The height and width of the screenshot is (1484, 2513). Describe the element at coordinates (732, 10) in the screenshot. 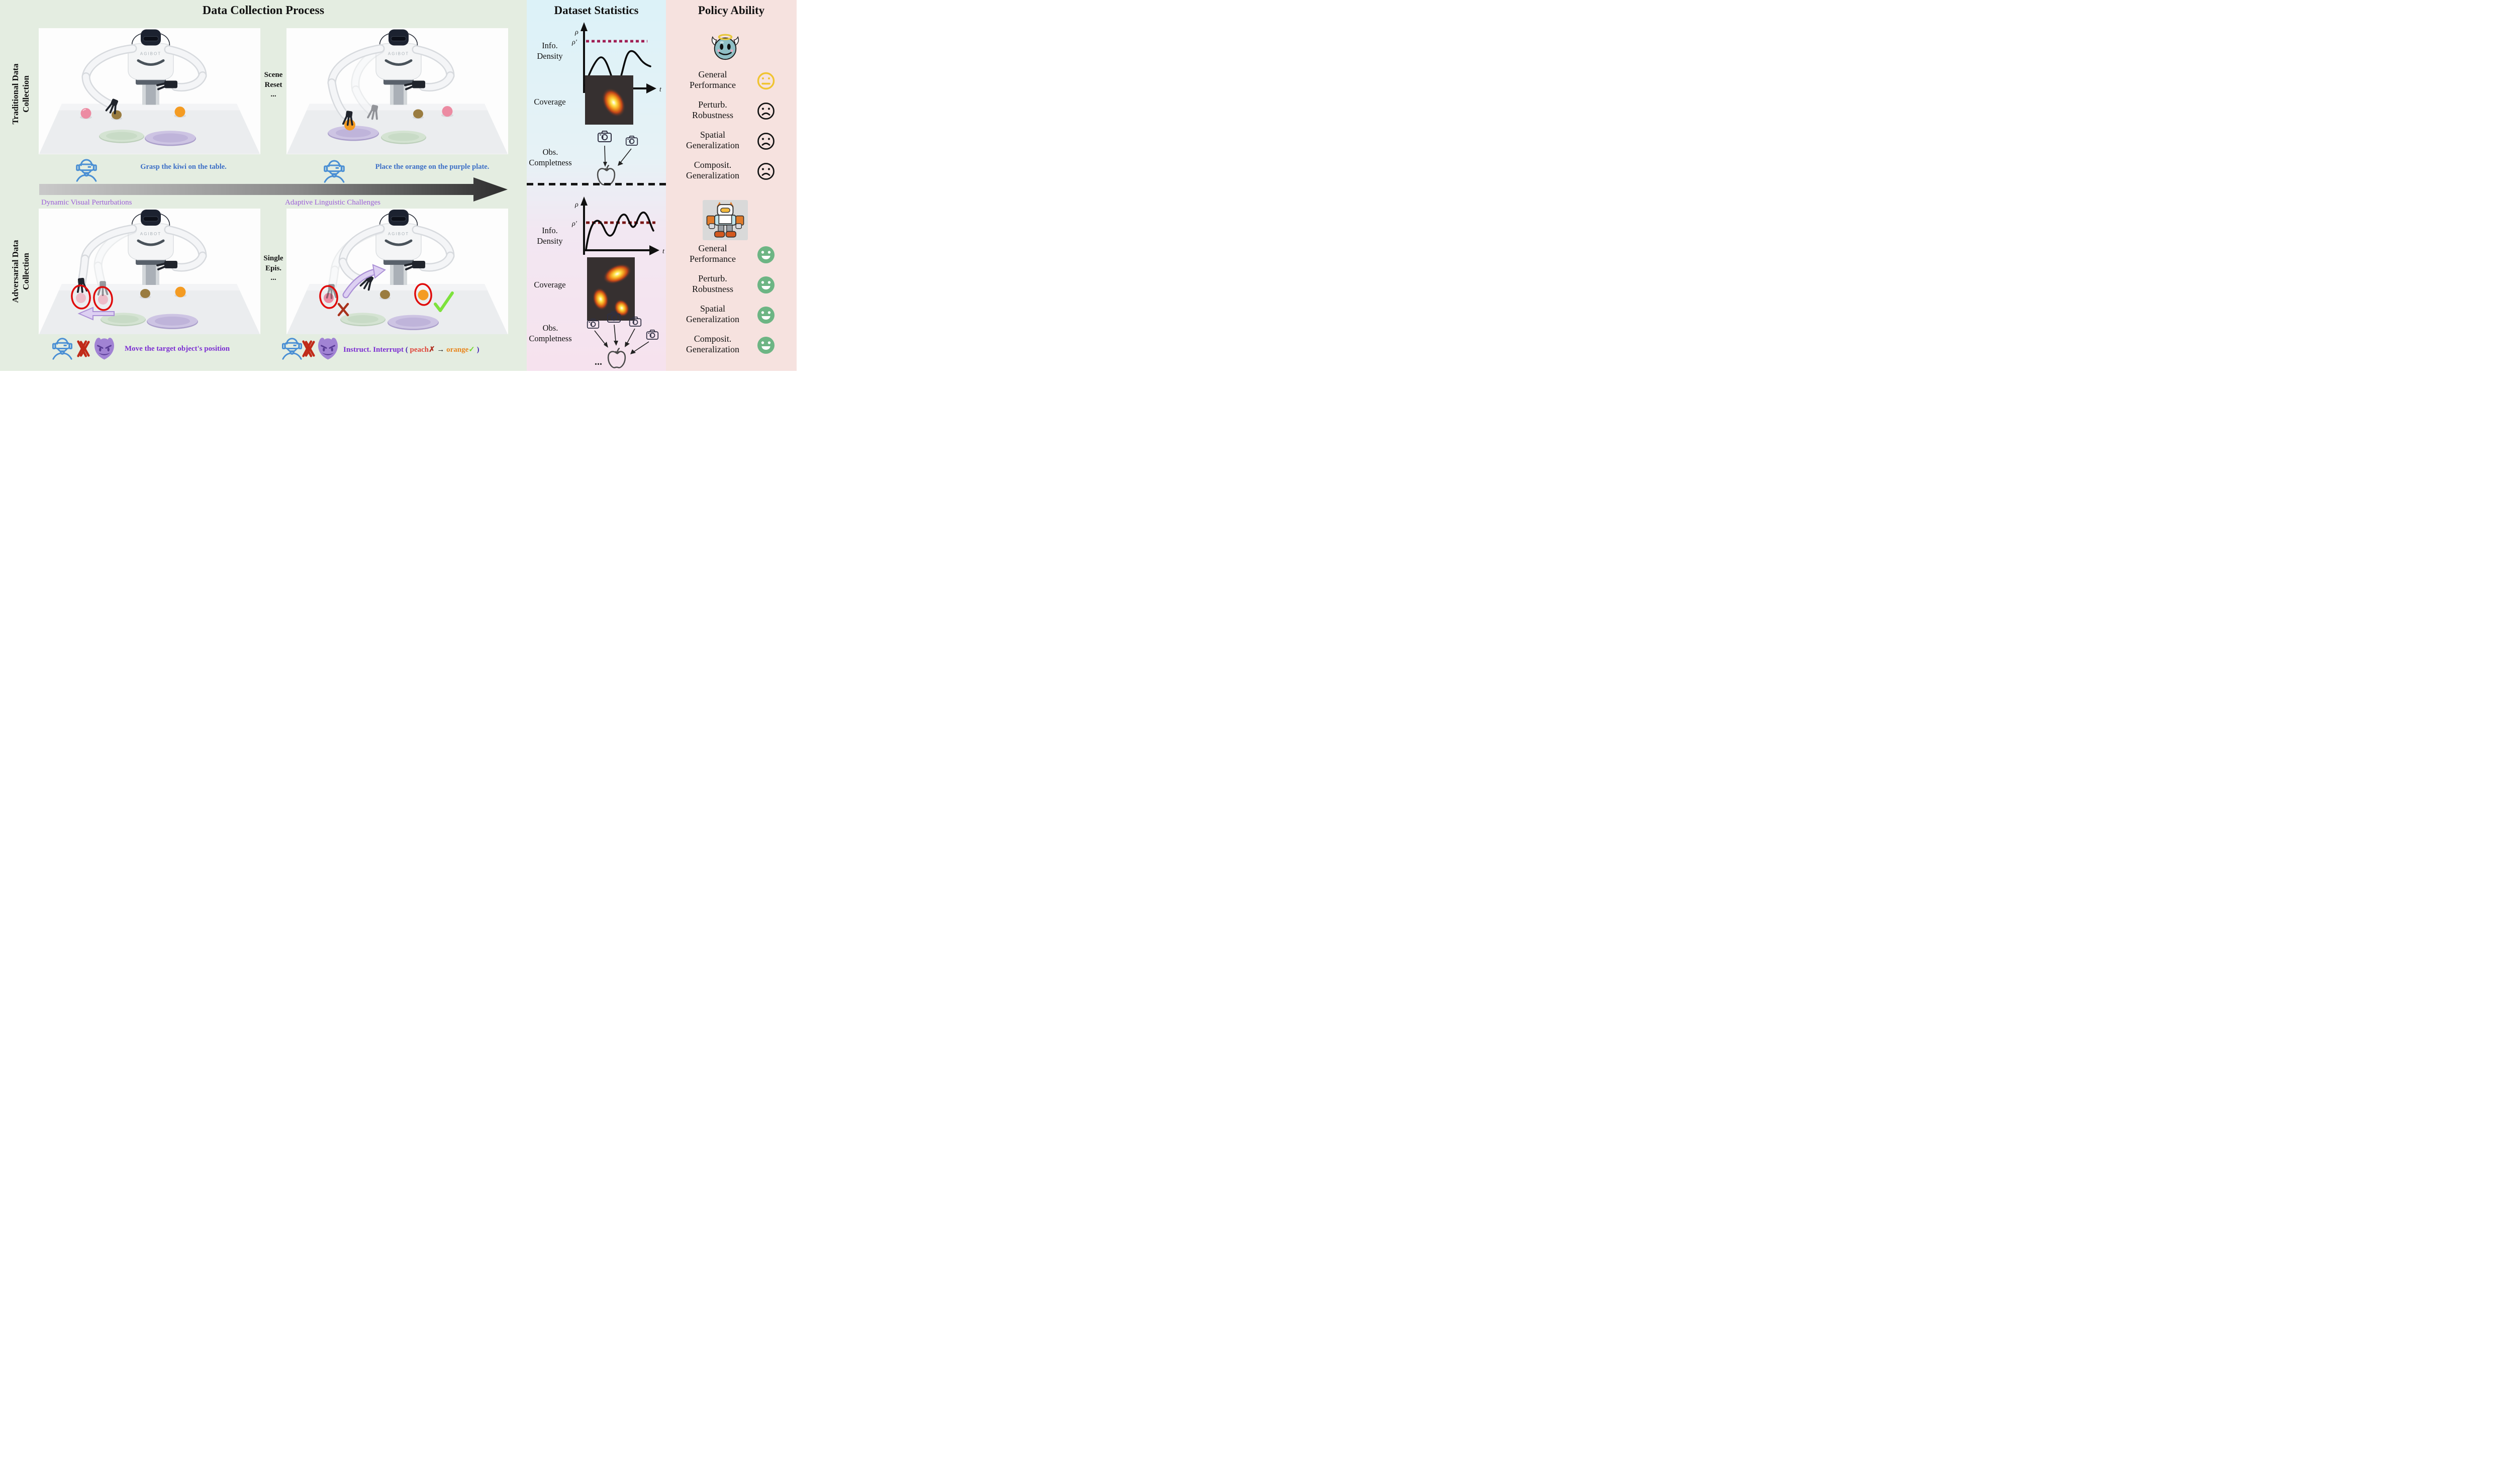

I see `policy-title: Policy Ability` at that location.